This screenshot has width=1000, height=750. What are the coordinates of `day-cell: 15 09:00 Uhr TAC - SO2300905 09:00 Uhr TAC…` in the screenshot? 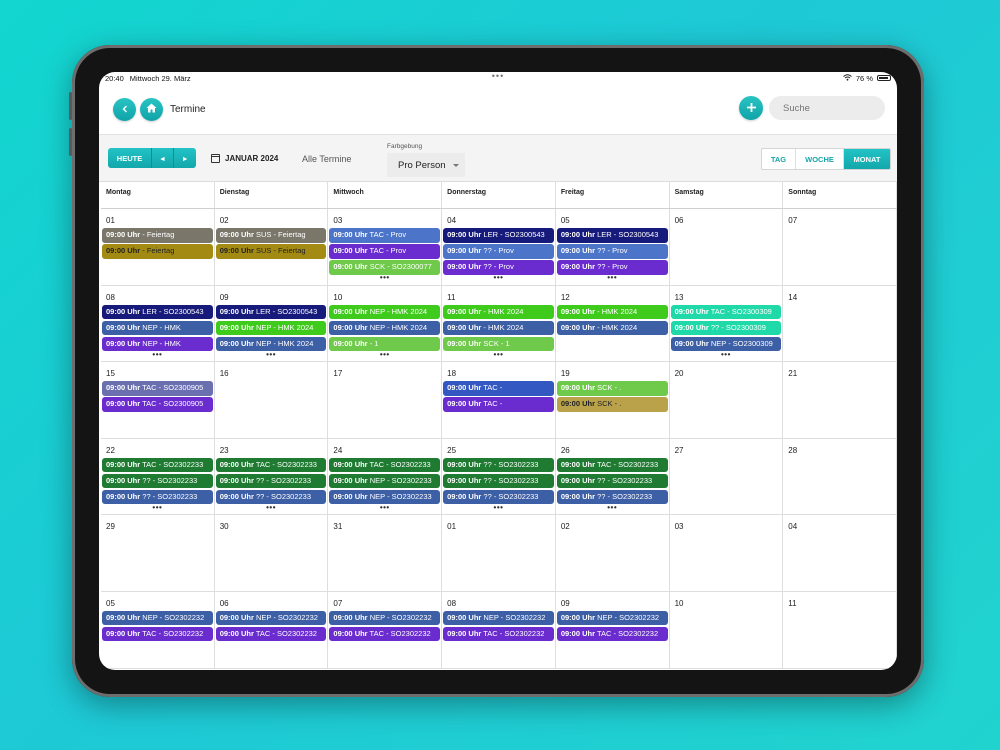 It's located at (158, 400).